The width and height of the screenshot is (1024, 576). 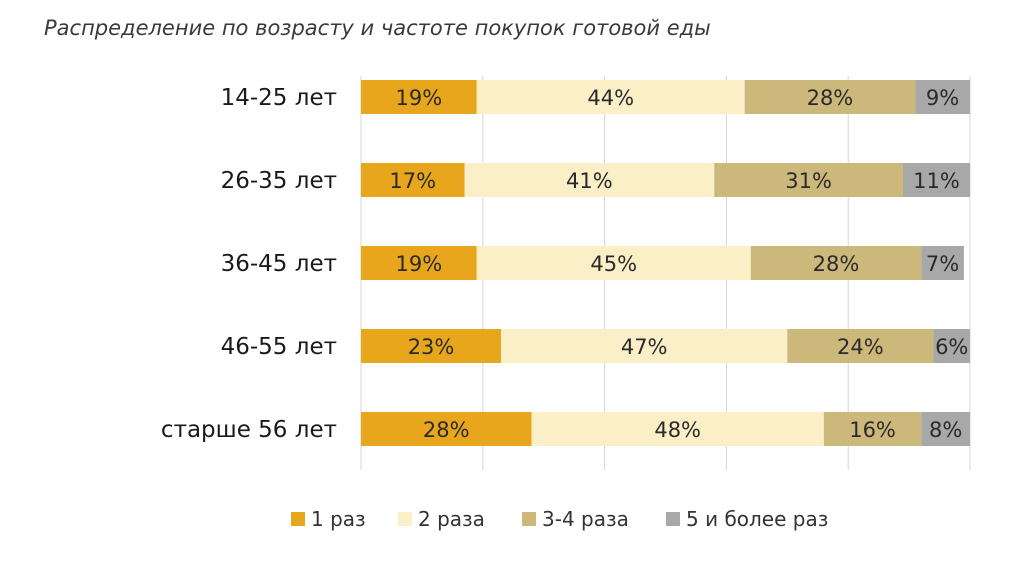 I want to click on data-label: 48%, so click(x=677, y=430).